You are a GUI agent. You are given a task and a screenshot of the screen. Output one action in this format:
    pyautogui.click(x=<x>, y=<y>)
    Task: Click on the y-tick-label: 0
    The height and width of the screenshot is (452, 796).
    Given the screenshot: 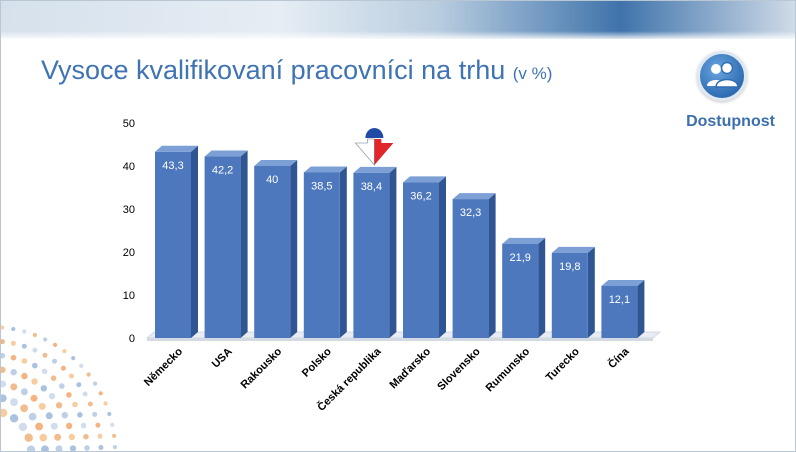 What is the action you would take?
    pyautogui.click(x=132, y=339)
    